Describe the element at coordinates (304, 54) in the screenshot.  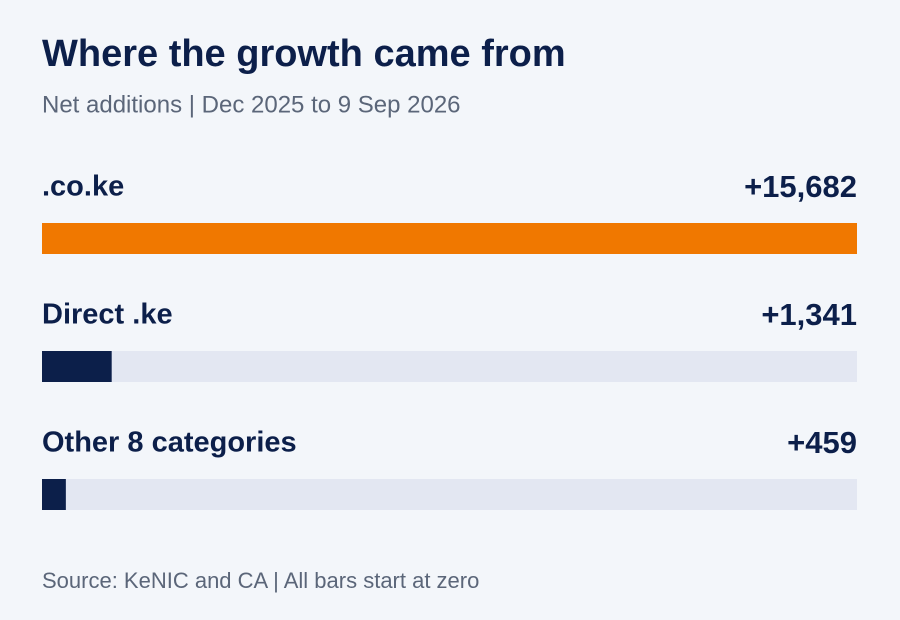
I see `chart-title: Where the growth came from` at that location.